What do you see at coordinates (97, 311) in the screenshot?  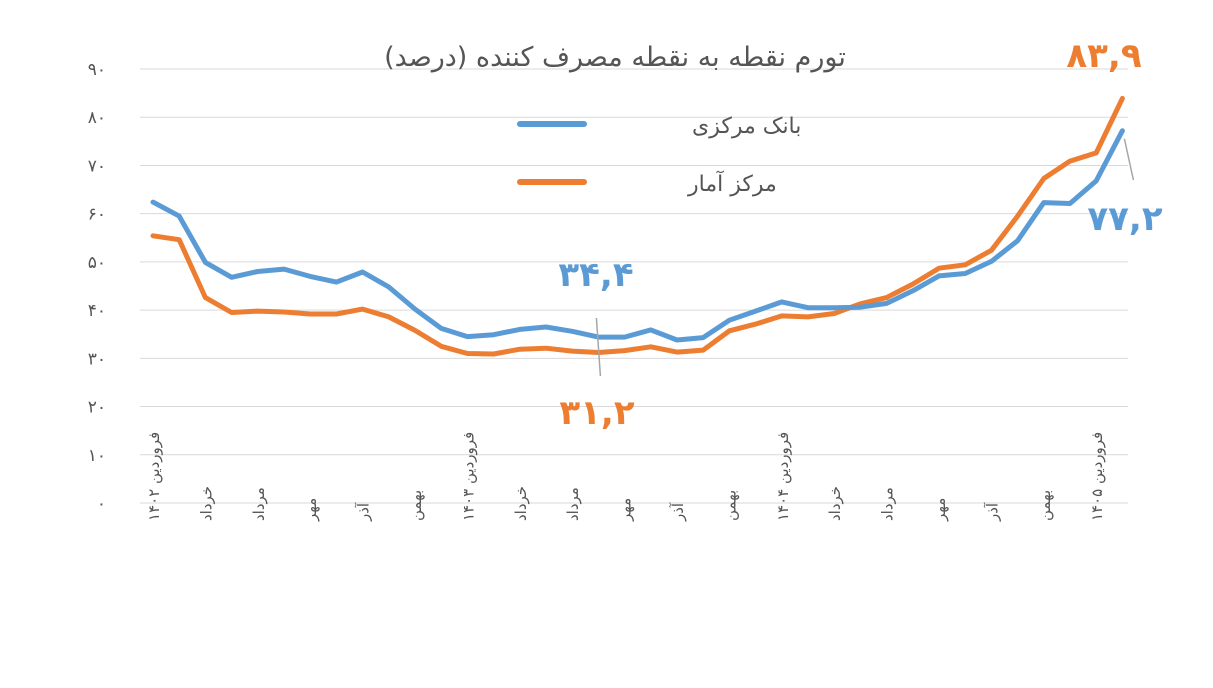 I see `y-tick-label: ۴۰` at bounding box center [97, 311].